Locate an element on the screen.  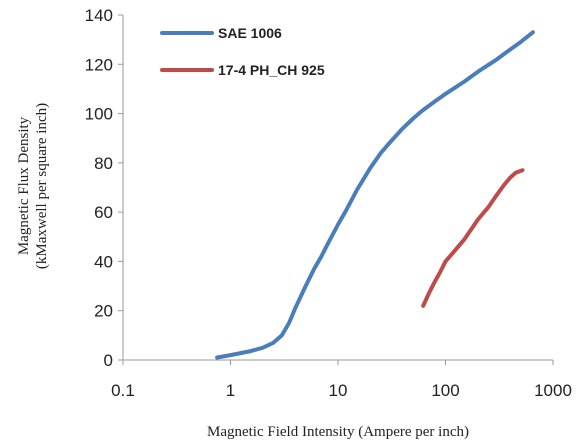
x-tick-label: 1 is located at coordinates (230, 390).